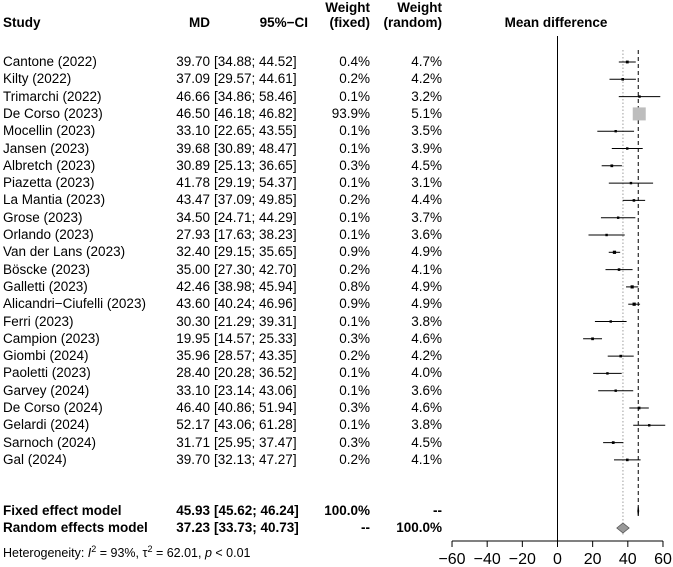 This screenshot has width=673, height=567. What do you see at coordinates (487, 559) in the screenshot?
I see `x-axis-tick-label: −40` at bounding box center [487, 559].